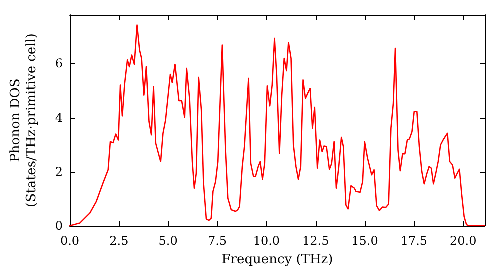  Describe the element at coordinates (70, 241) in the screenshot. I see `x-tick-label: 0.0` at that location.